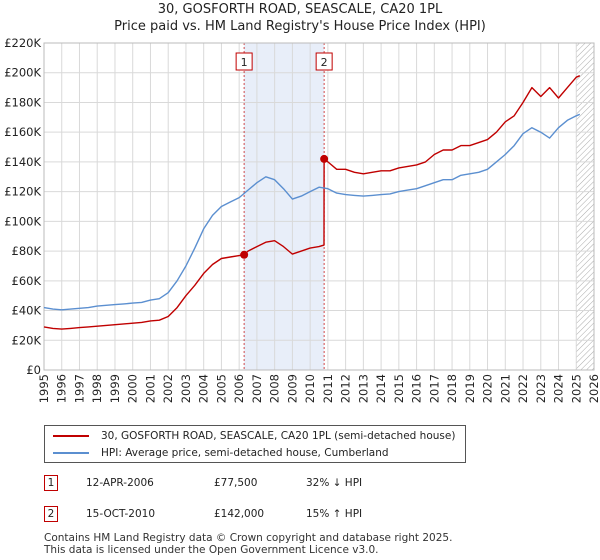 This screenshot has width=600, height=560. What do you see at coordinates (44, 388) in the screenshot?
I see `x-tick-label: 1995` at bounding box center [44, 388].